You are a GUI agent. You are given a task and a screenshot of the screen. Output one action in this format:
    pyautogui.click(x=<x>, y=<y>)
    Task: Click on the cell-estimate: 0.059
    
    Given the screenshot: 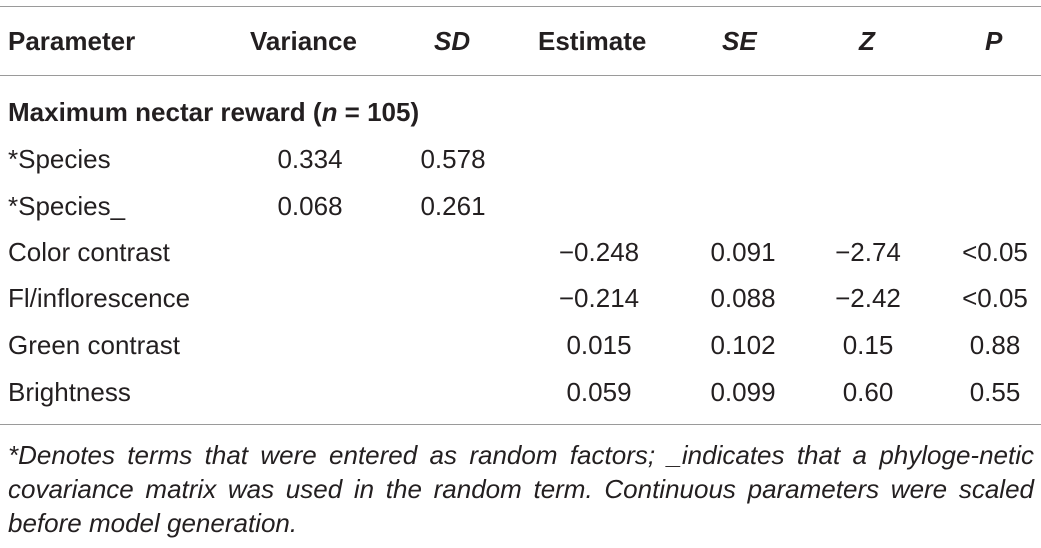 What is the action you would take?
    pyautogui.click(x=599, y=392)
    